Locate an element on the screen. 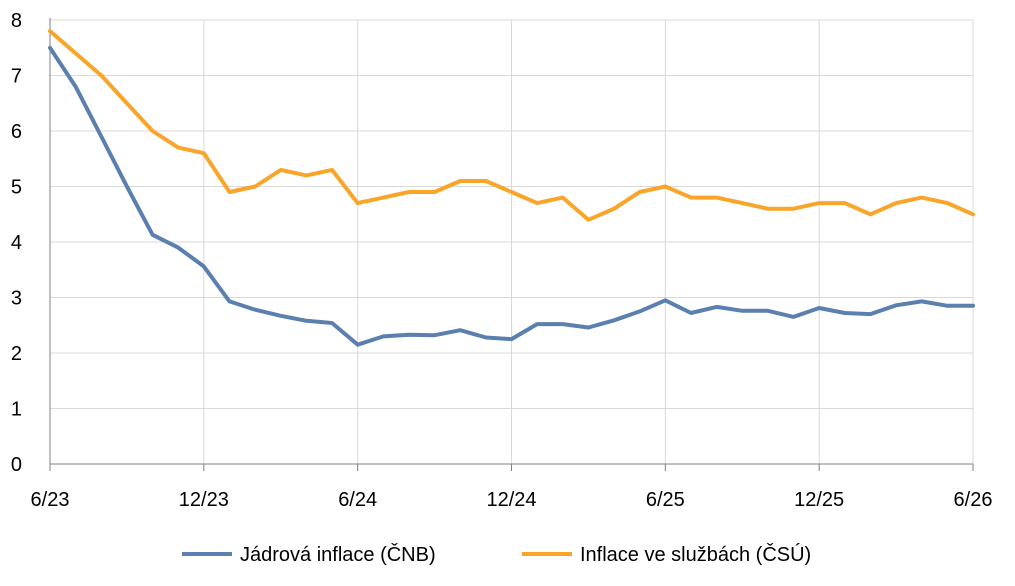 The width and height of the screenshot is (1015, 586). y-tick-label: 8 is located at coordinates (16, 21).